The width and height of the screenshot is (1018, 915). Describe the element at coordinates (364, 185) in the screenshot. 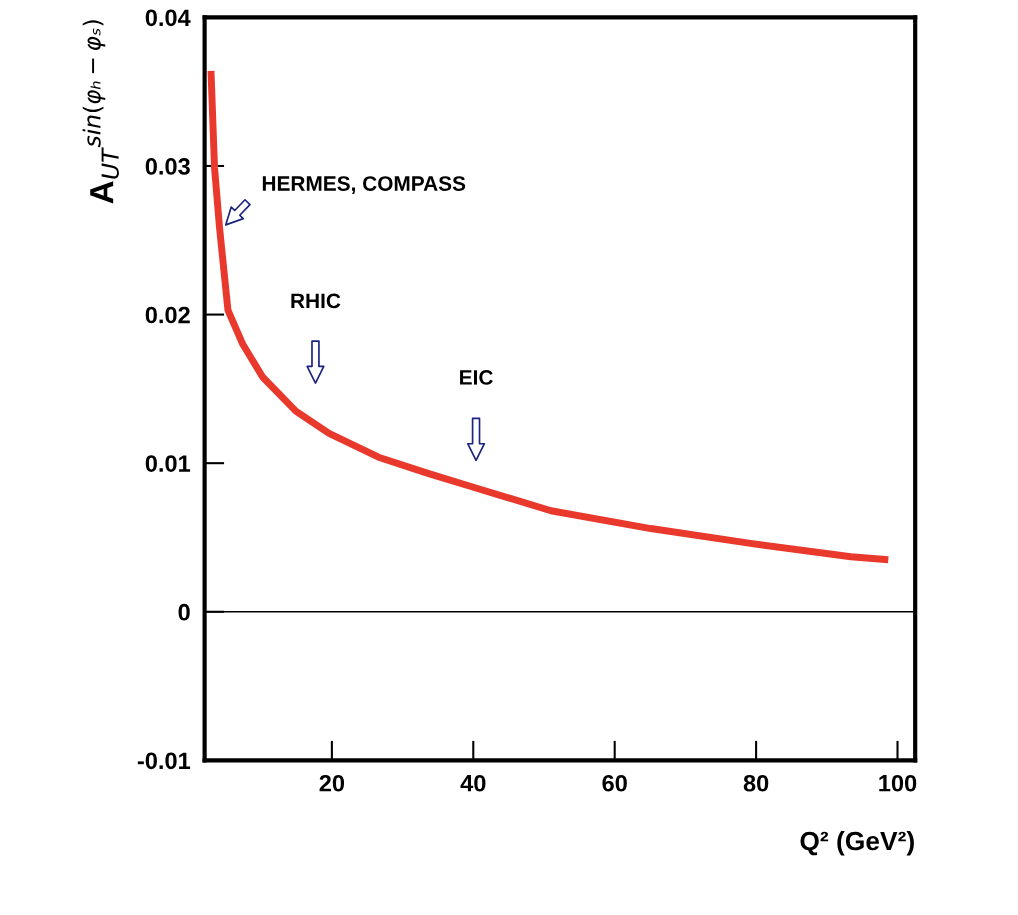

I see `annotation: HERMES, COMPASS` at that location.